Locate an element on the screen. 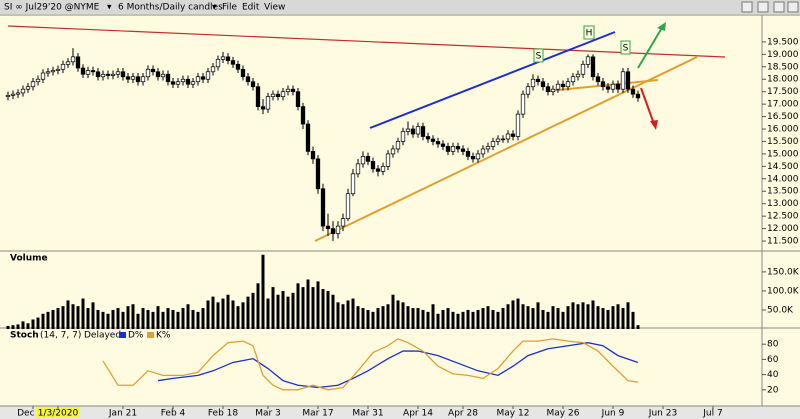  arrow is located at coordinates (650, 47).